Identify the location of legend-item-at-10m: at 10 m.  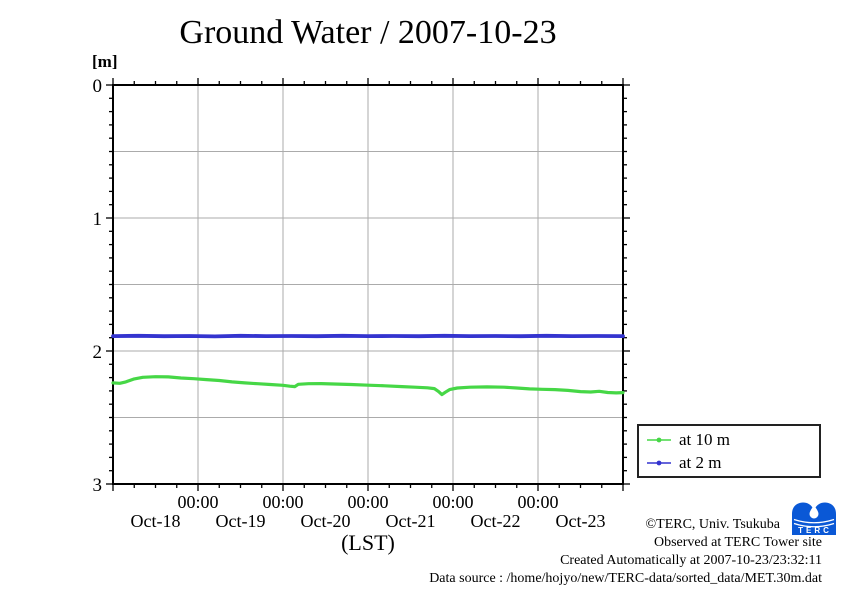
(729, 440).